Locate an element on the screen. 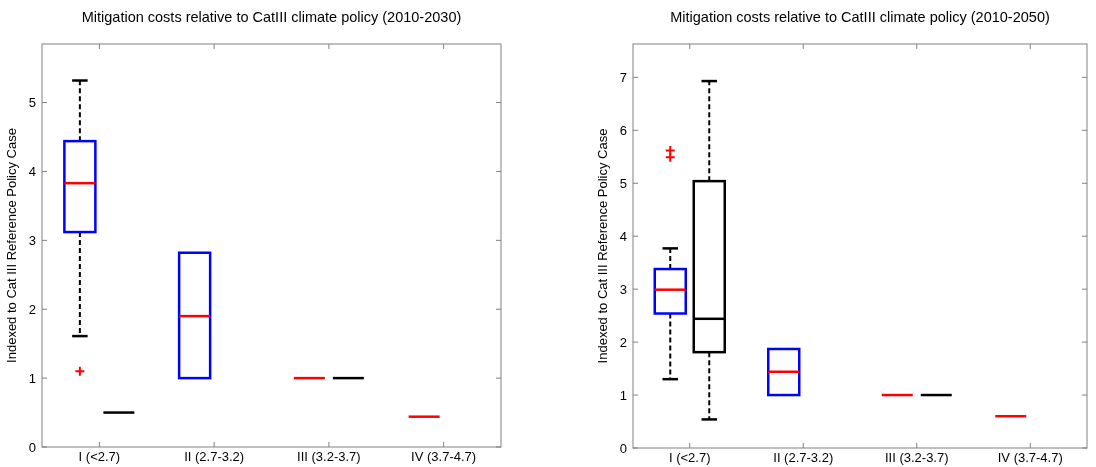 Image resolution: width=1096 pixels, height=467 pixels. chart-title: Mitigation costs relative to CatIII climate policy (2010-2050) is located at coordinates (860, 17).